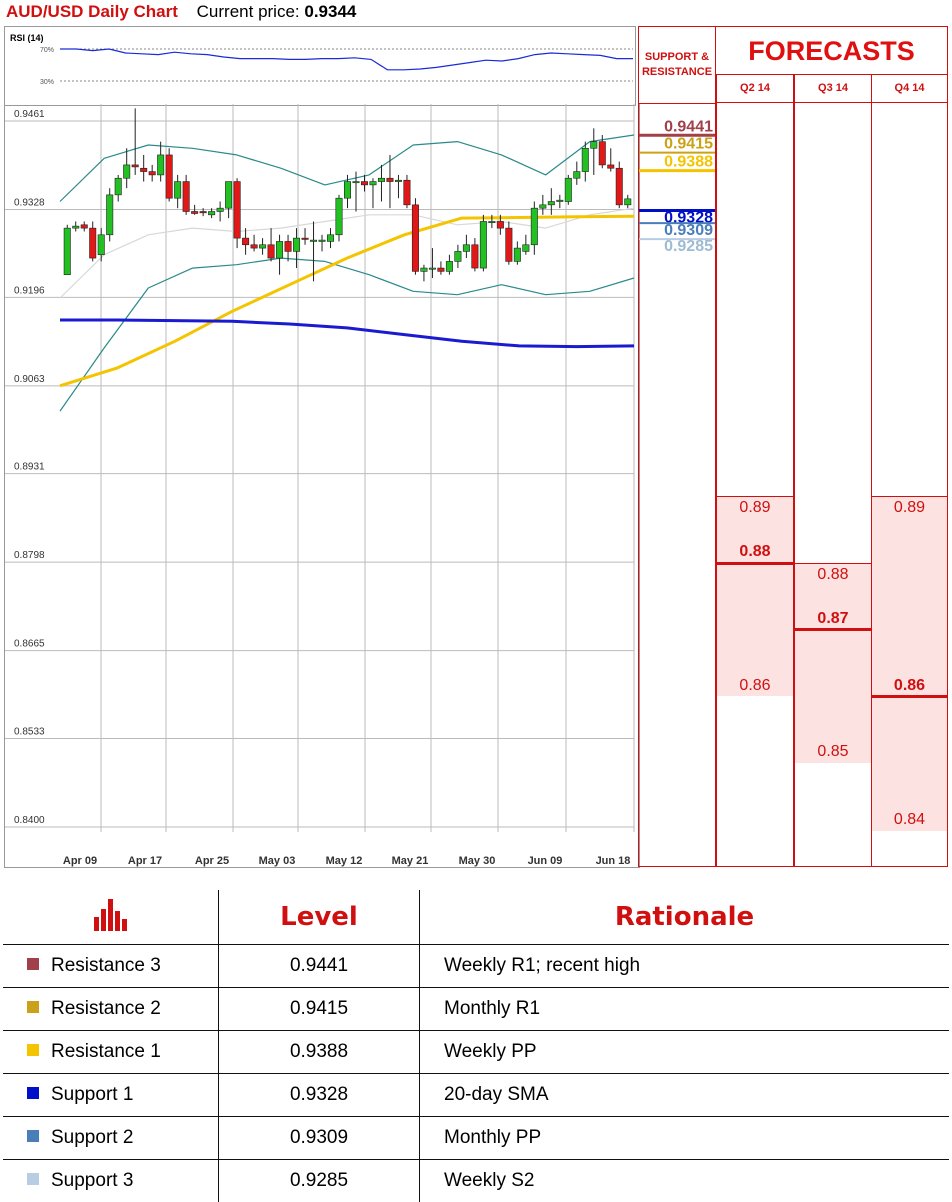 This screenshot has width=952, height=1202. What do you see at coordinates (613, 861) in the screenshot?
I see `x-tick-label: Jun 18` at bounding box center [613, 861].